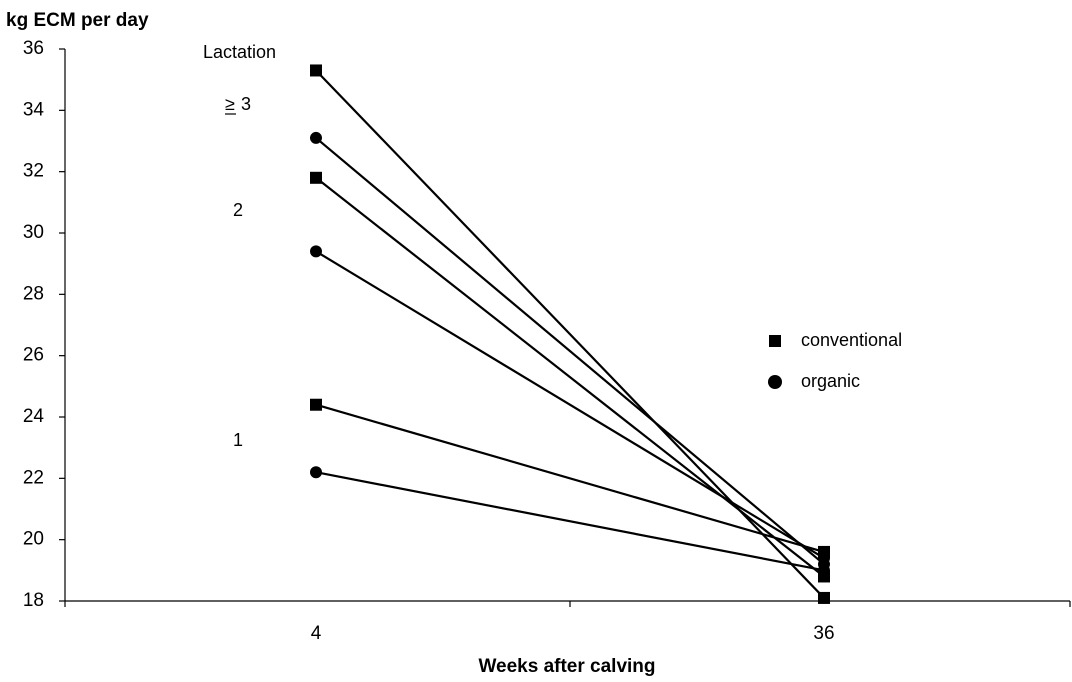 The image size is (1072, 682). Describe the element at coordinates (239, 52) in the screenshot. I see `lactation-label: Lactation` at that location.